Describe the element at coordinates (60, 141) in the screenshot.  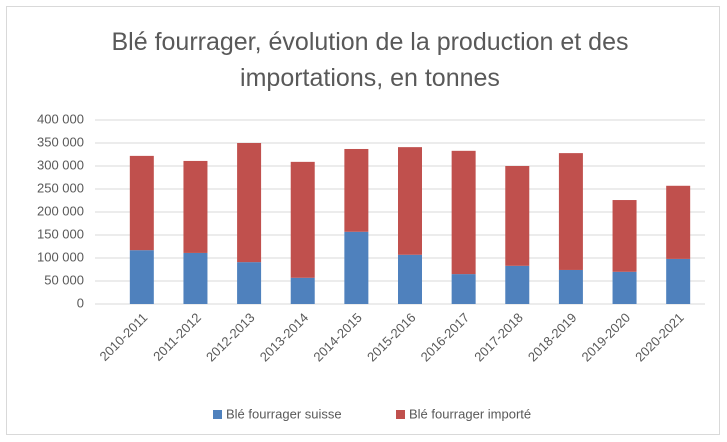
I see `y-tick-label: 350 000` at that location.